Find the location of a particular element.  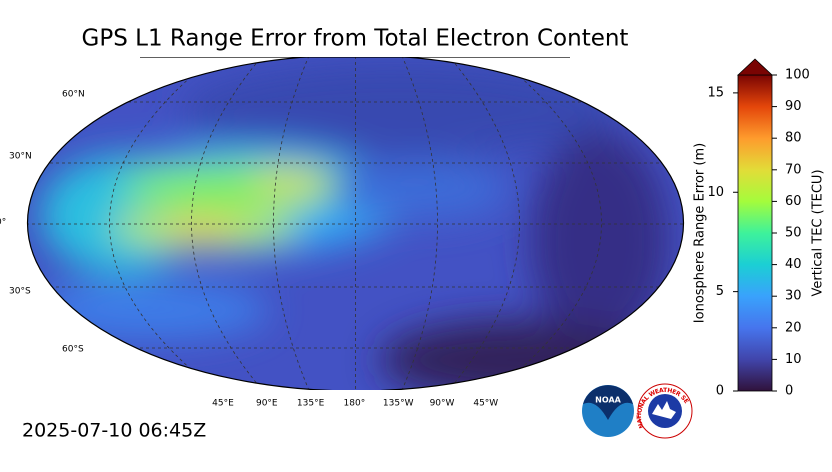

right-tick-label: 70 is located at coordinates (793, 169).